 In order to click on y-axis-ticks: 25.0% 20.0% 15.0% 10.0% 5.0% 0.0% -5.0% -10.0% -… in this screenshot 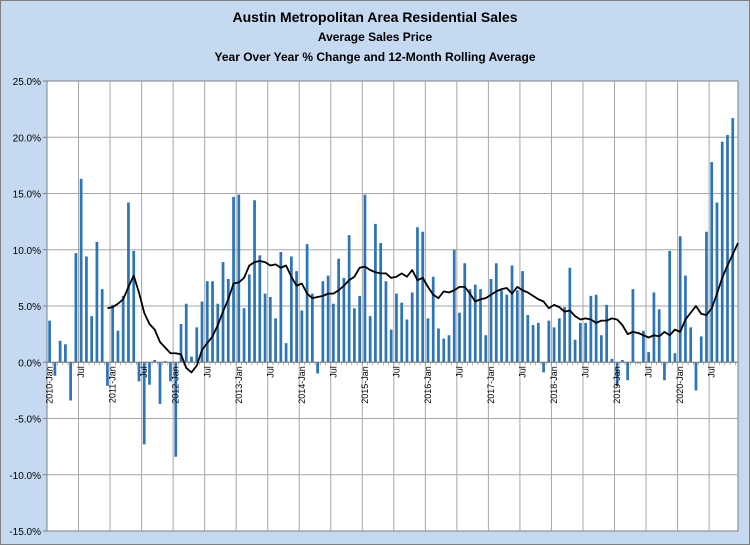, I will do `click(28, 307)`.